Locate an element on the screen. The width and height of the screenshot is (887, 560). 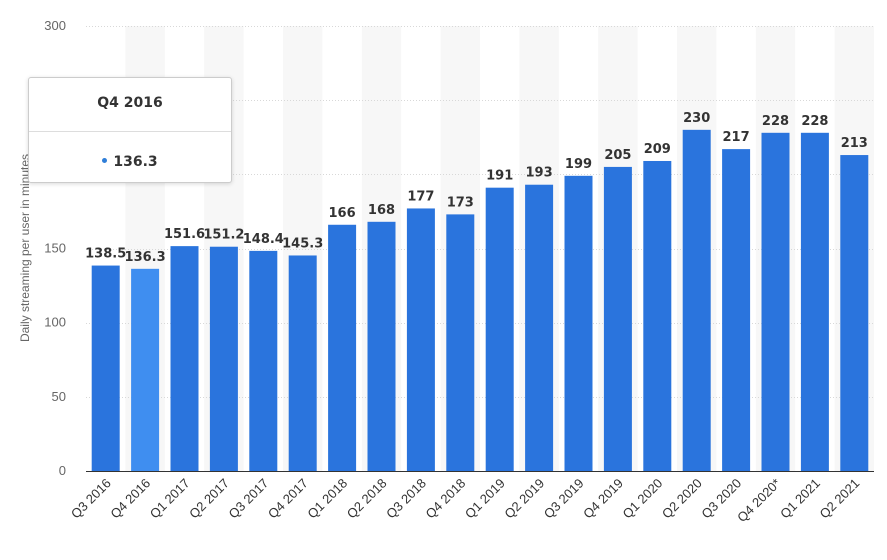
data-label: 230 is located at coordinates (696, 118).